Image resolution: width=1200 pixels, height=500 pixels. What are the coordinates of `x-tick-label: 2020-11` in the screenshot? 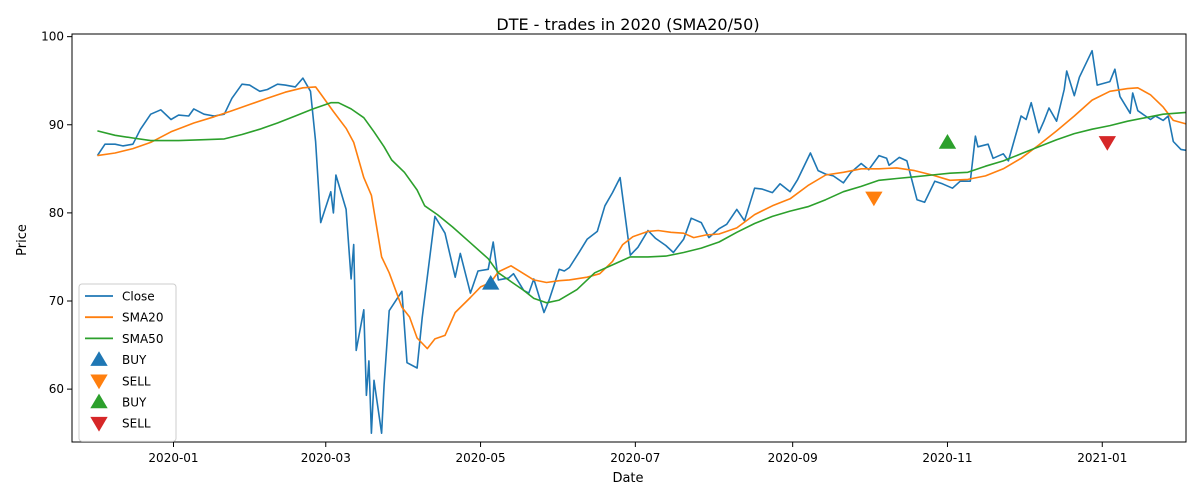 It's located at (947, 458).